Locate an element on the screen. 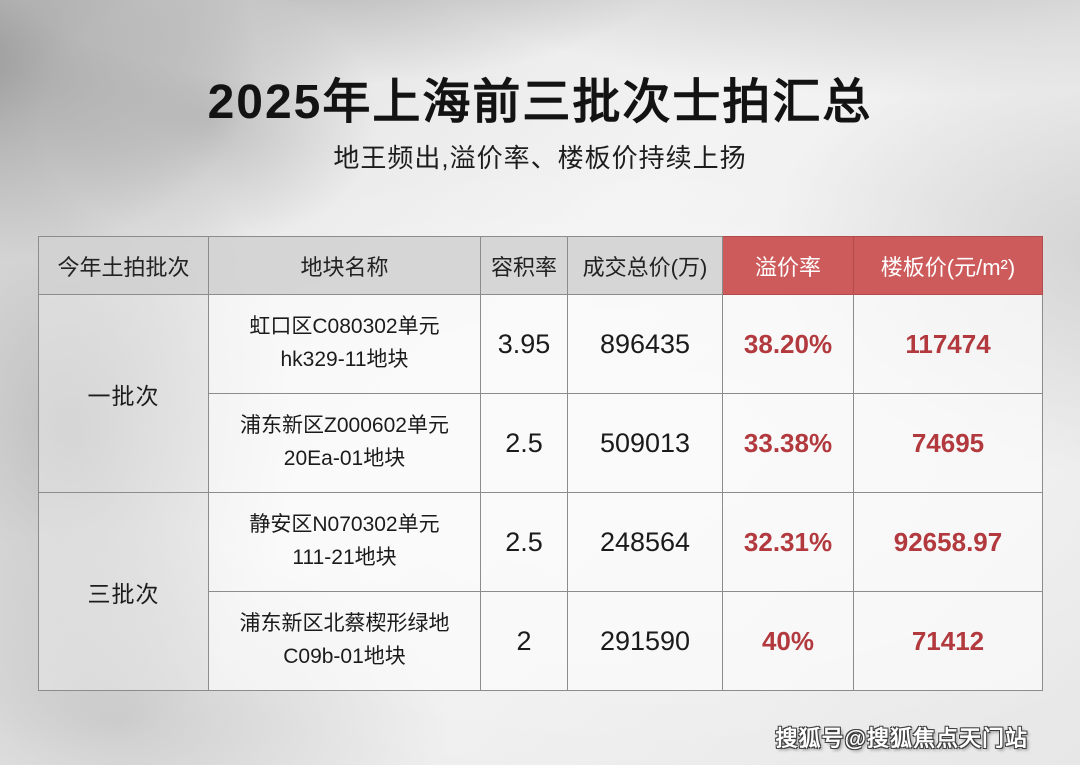 This screenshot has width=1080, height=765. floor-price-cell: 92658.97 is located at coordinates (948, 542).